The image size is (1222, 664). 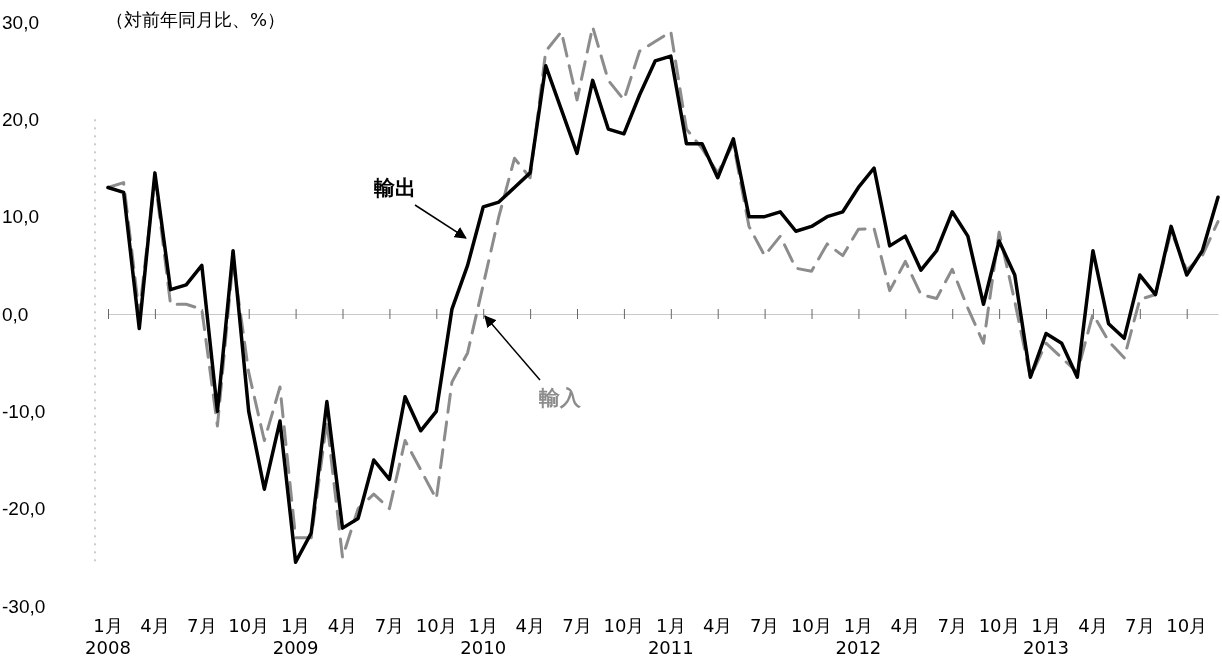 I want to click on x-tick-label: 1月 2012, so click(x=858, y=636).